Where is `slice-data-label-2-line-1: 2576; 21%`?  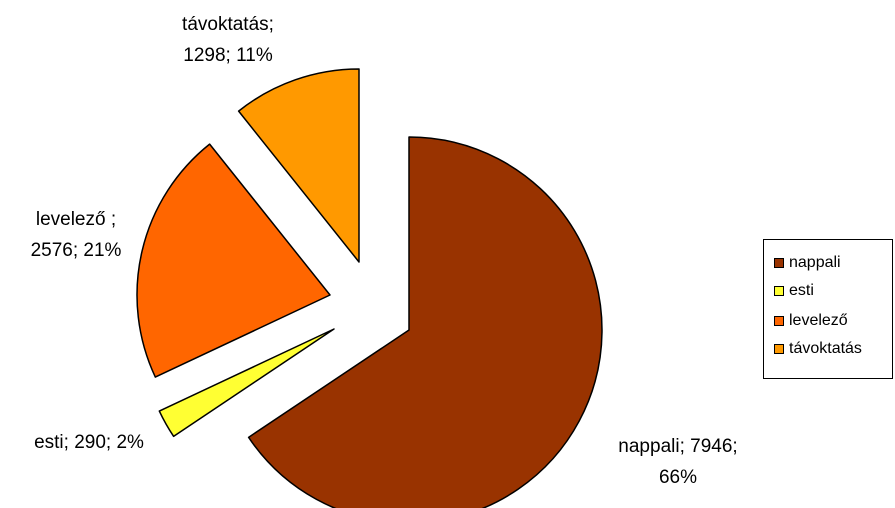
slice-data-label-2-line-1: 2576; 21% is located at coordinates (76, 250).